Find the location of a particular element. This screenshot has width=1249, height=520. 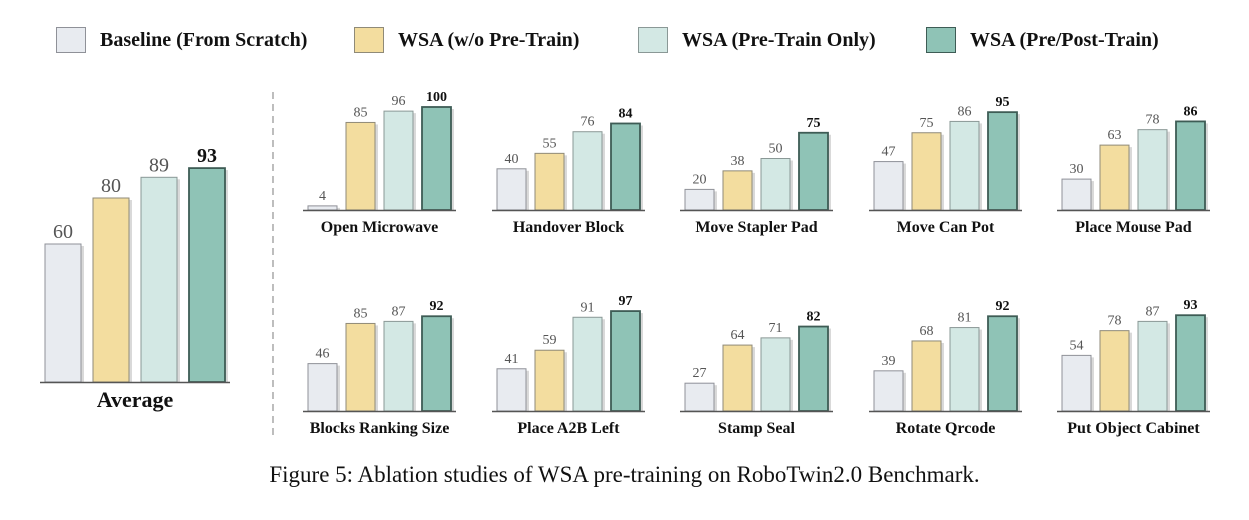

chart-title-move-stapler-pad: Move Stapler Pad is located at coordinates (756, 227).